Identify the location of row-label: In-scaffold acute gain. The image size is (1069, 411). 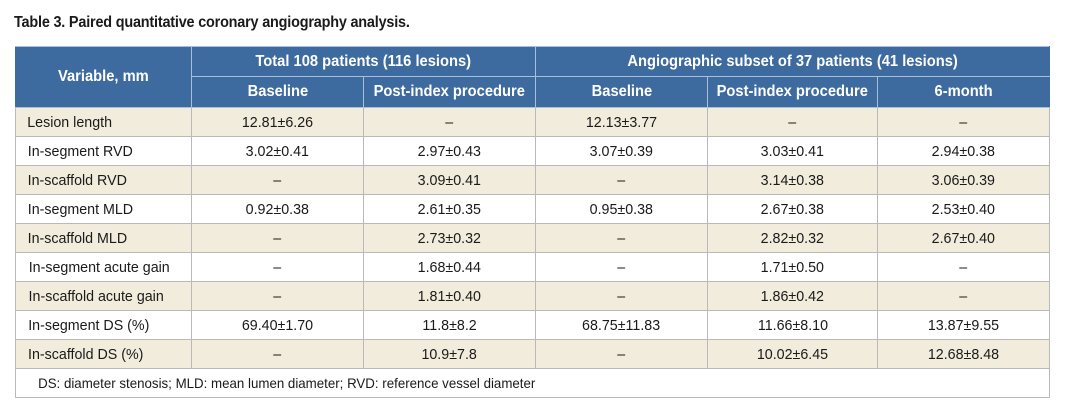
(103, 296).